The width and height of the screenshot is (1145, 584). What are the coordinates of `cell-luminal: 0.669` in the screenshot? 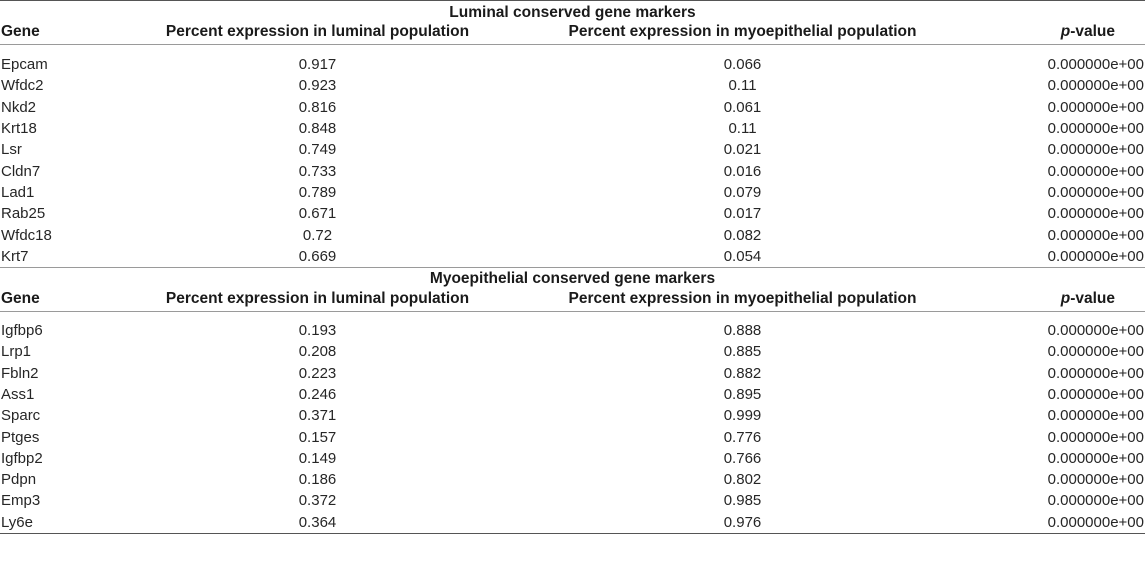 It's located at (317, 256).